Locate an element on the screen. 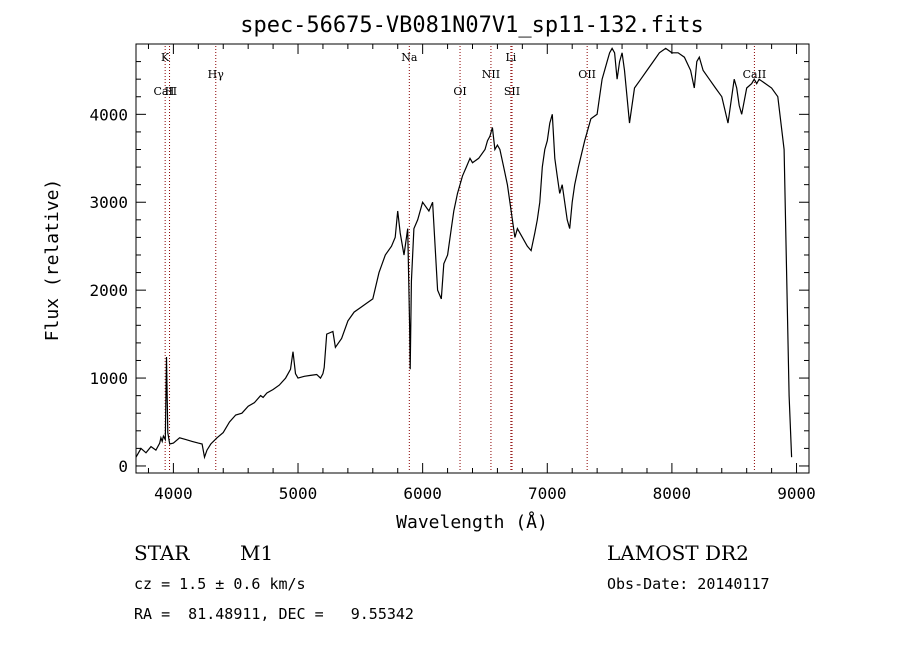 This screenshot has height=649, width=900. obs-date: Obs-Date: 20140117 is located at coordinates (688, 584).